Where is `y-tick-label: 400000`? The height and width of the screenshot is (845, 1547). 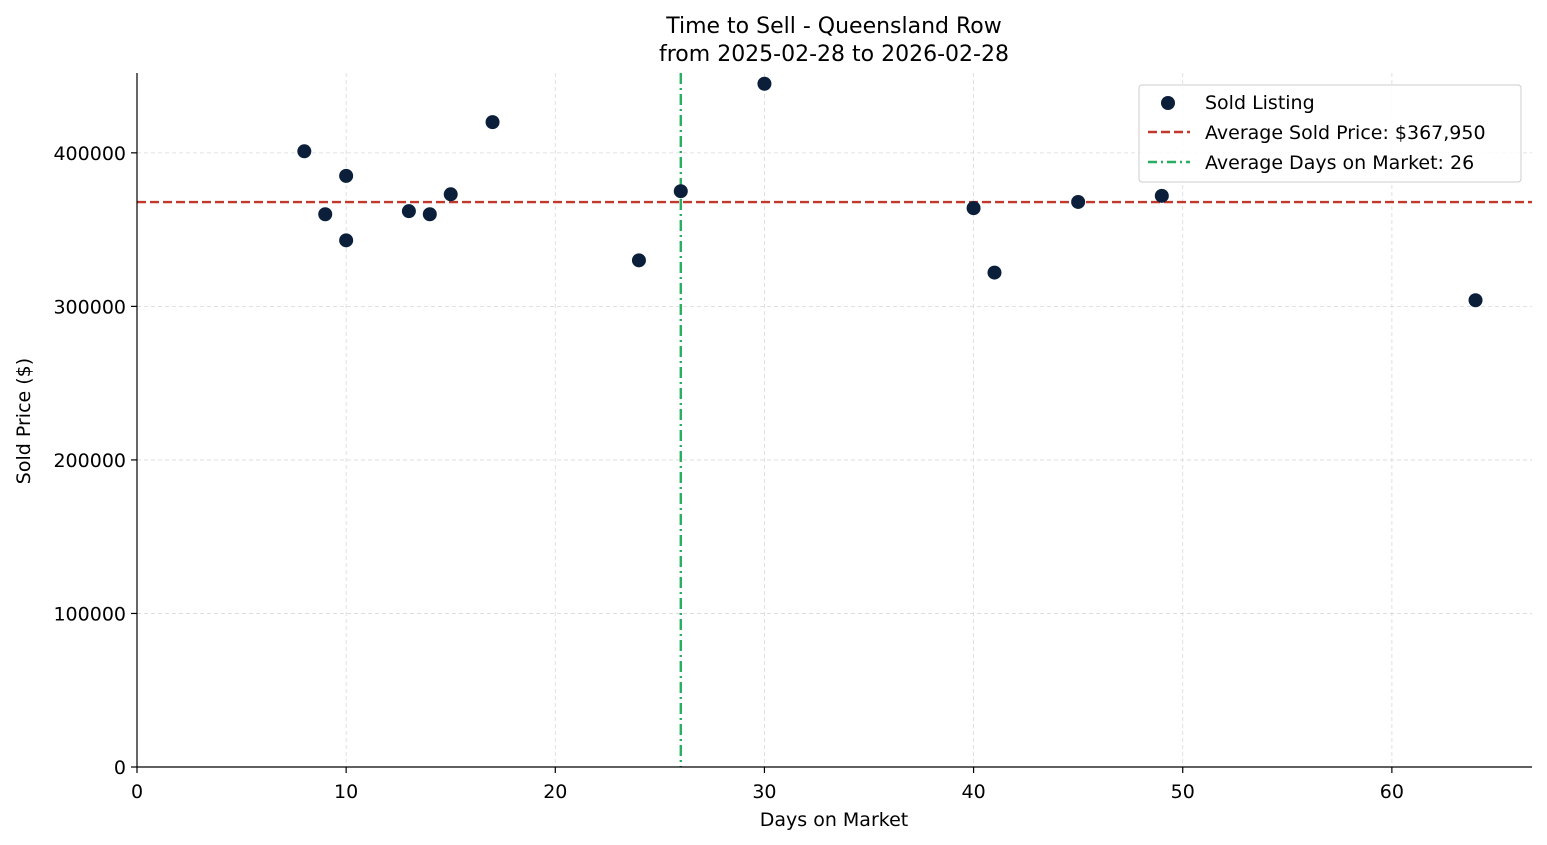
y-tick-label: 400000 is located at coordinates (89, 154).